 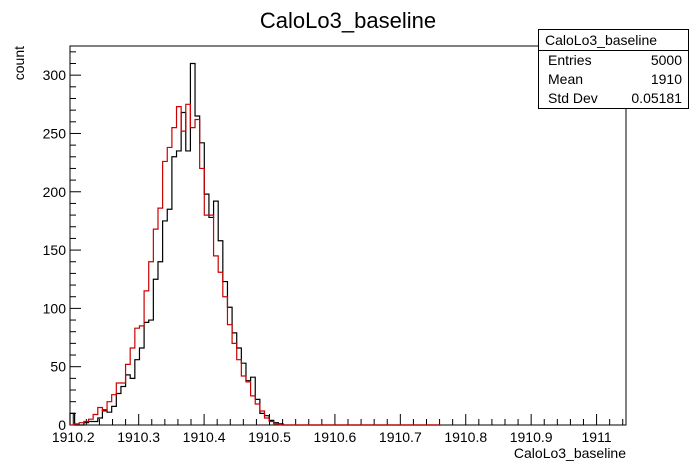 I want to click on x-tick-label: 1910.5, so click(x=269, y=437).